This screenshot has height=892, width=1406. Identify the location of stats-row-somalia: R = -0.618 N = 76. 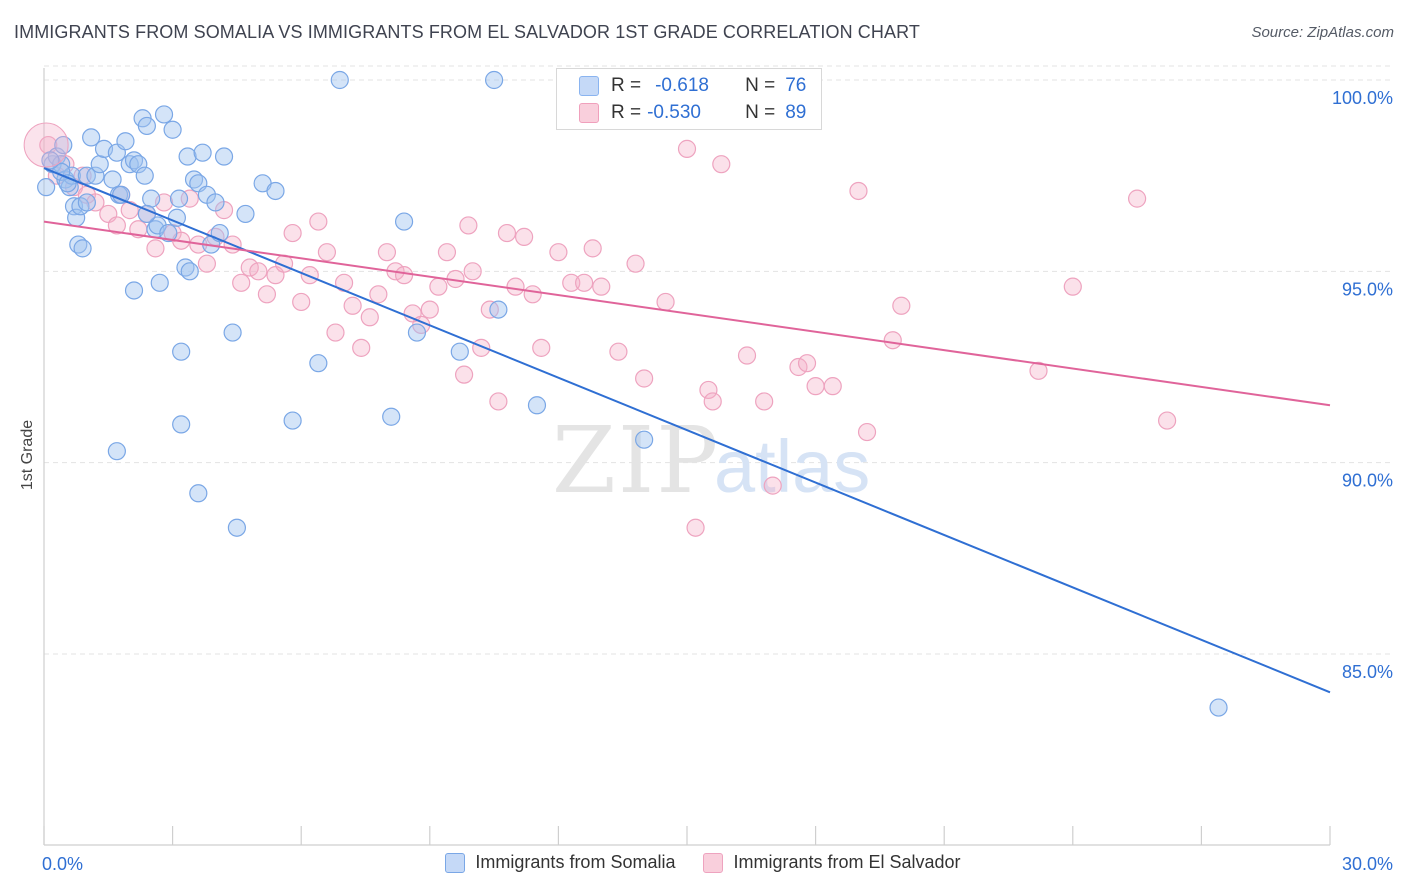
(692, 86).